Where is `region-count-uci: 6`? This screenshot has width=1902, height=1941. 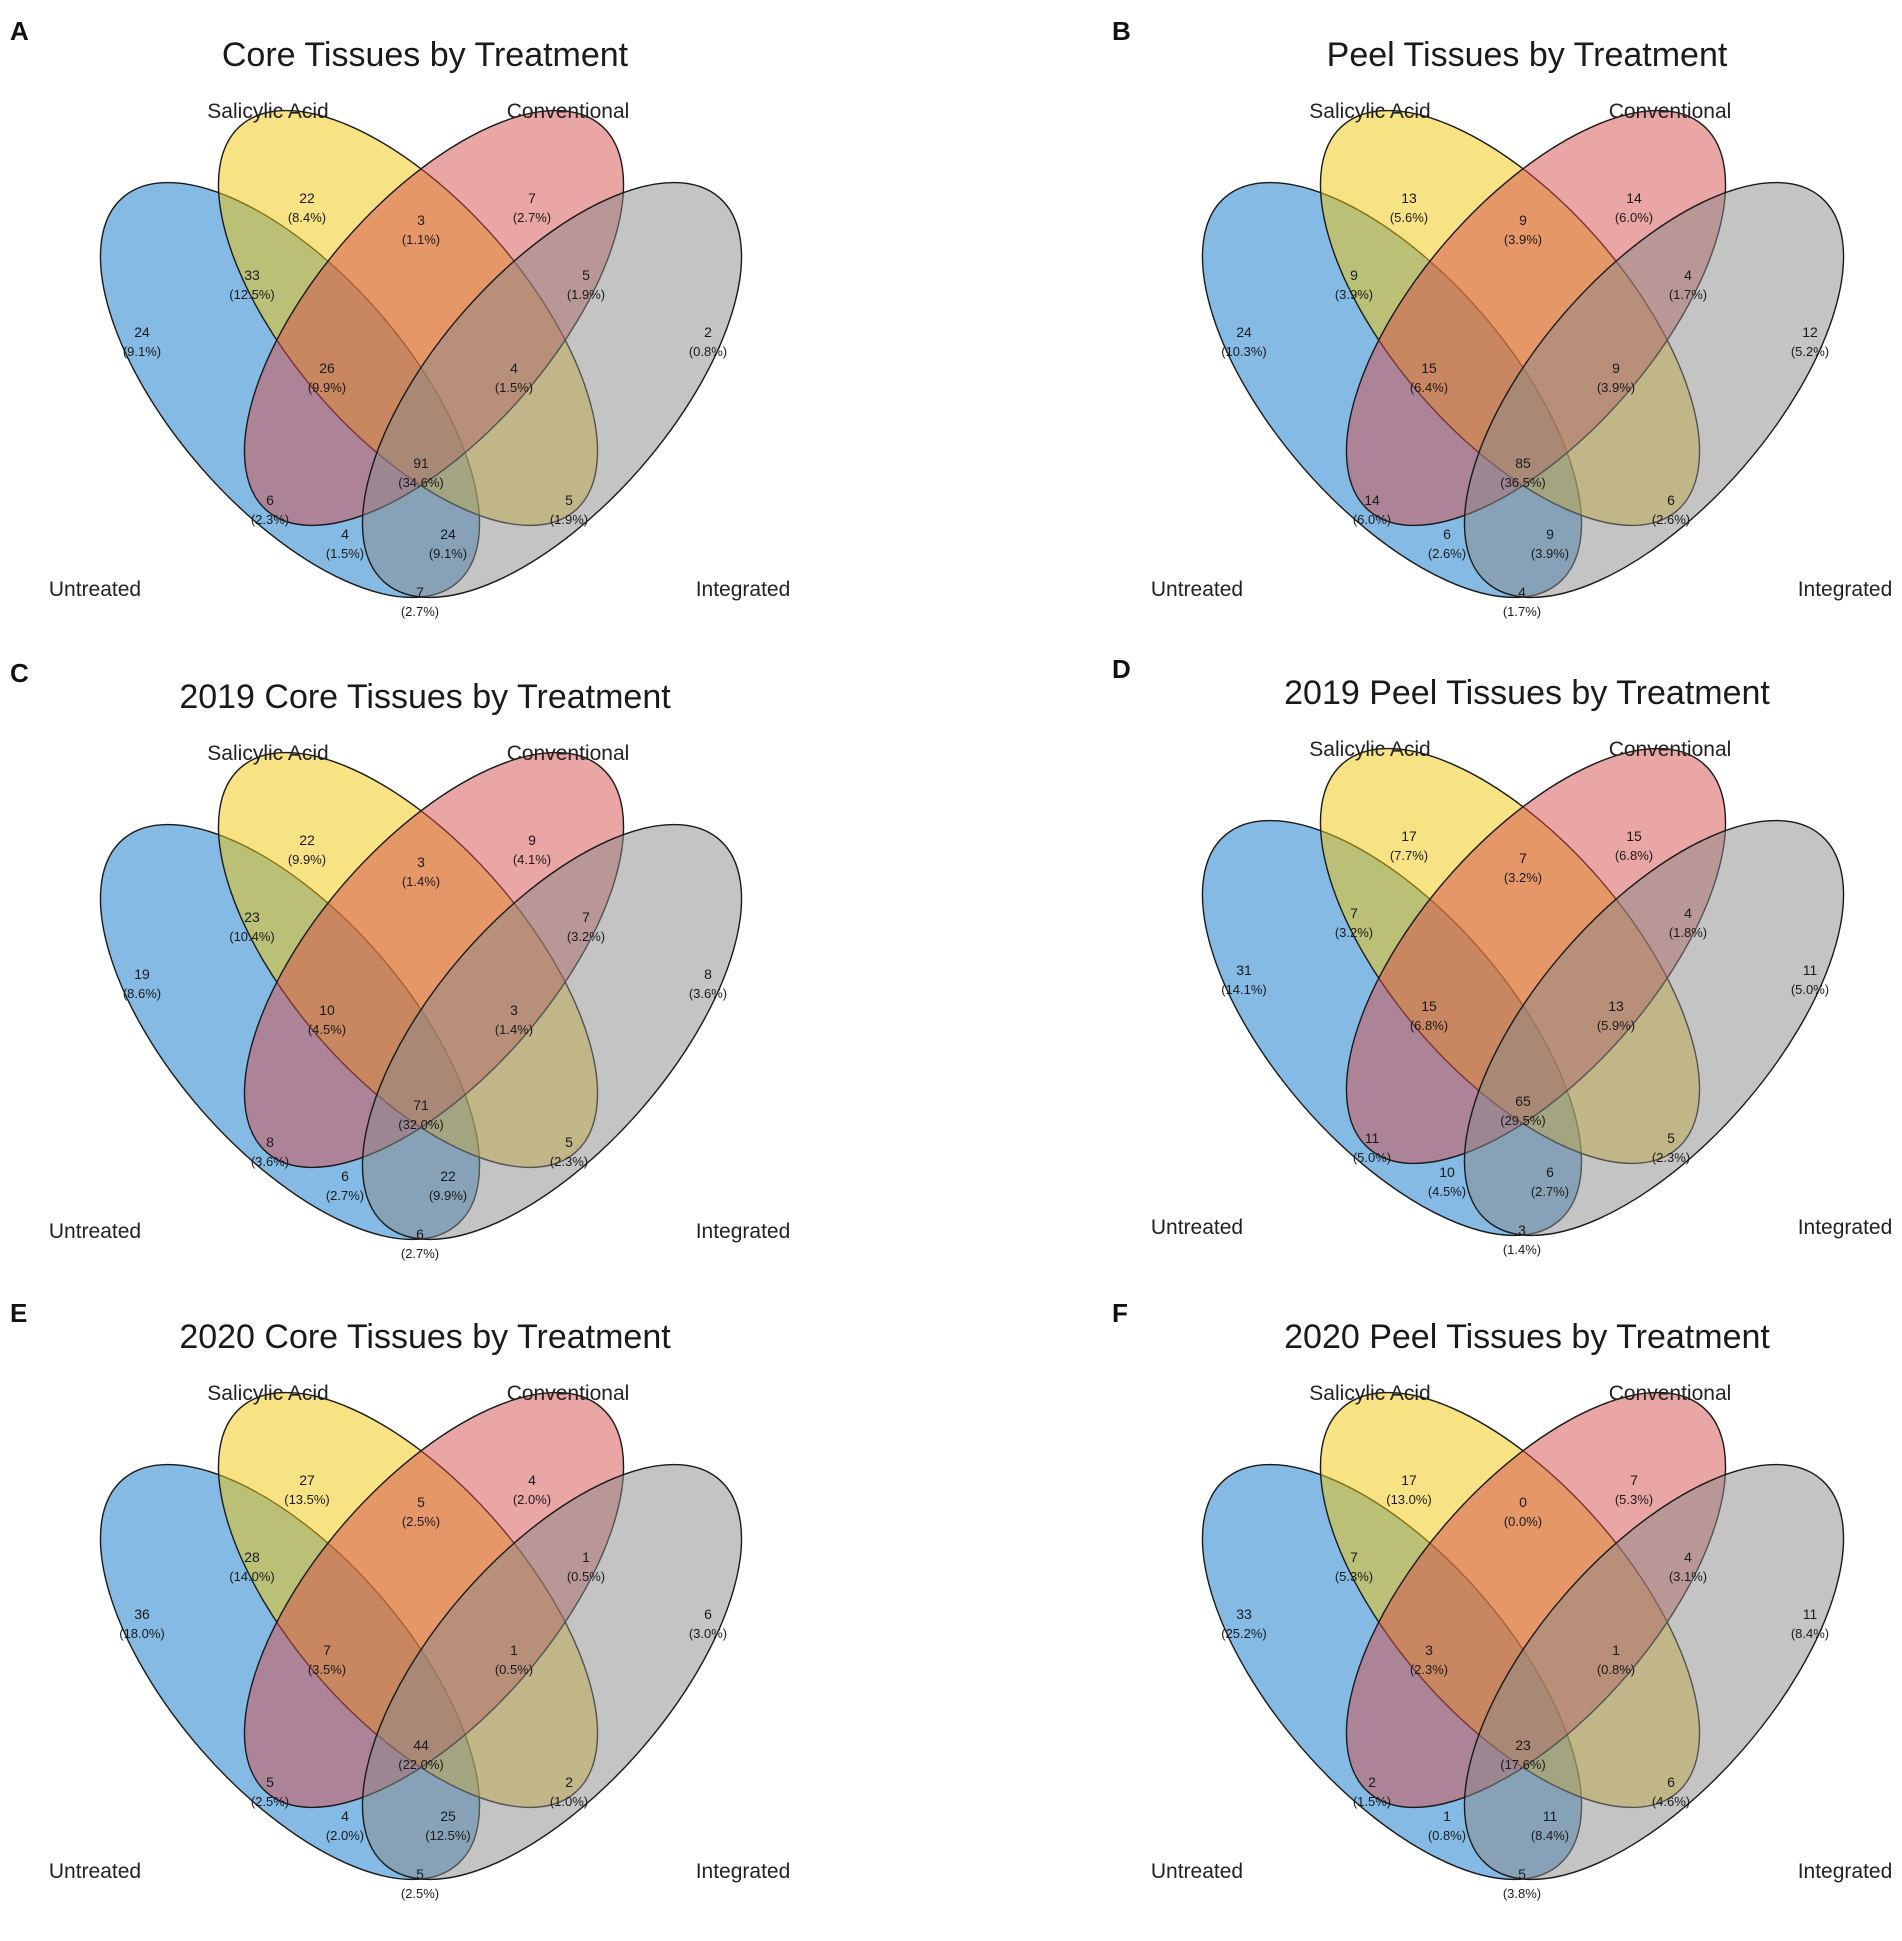
region-count-uci: 6 is located at coordinates (1447, 534).